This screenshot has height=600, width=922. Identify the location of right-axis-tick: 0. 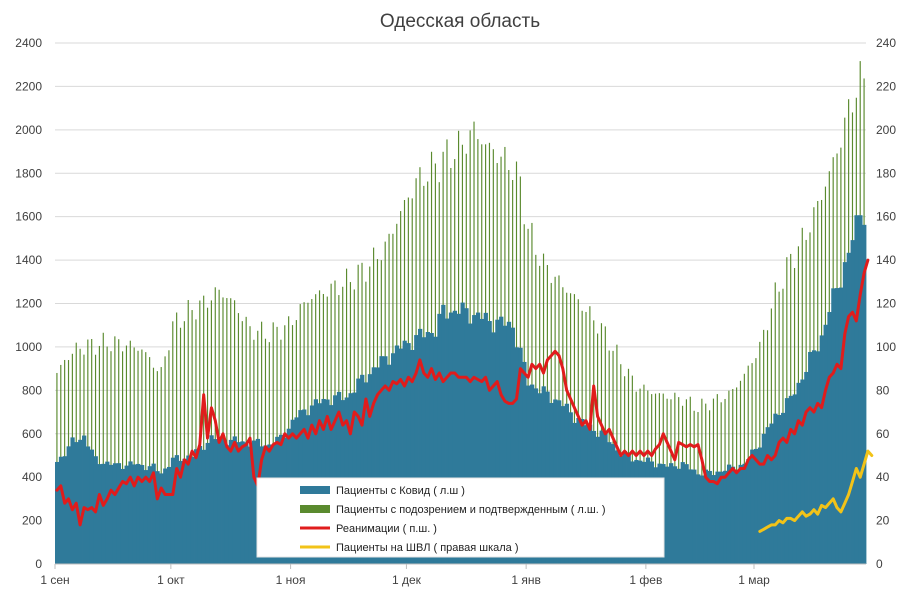
(879, 564).